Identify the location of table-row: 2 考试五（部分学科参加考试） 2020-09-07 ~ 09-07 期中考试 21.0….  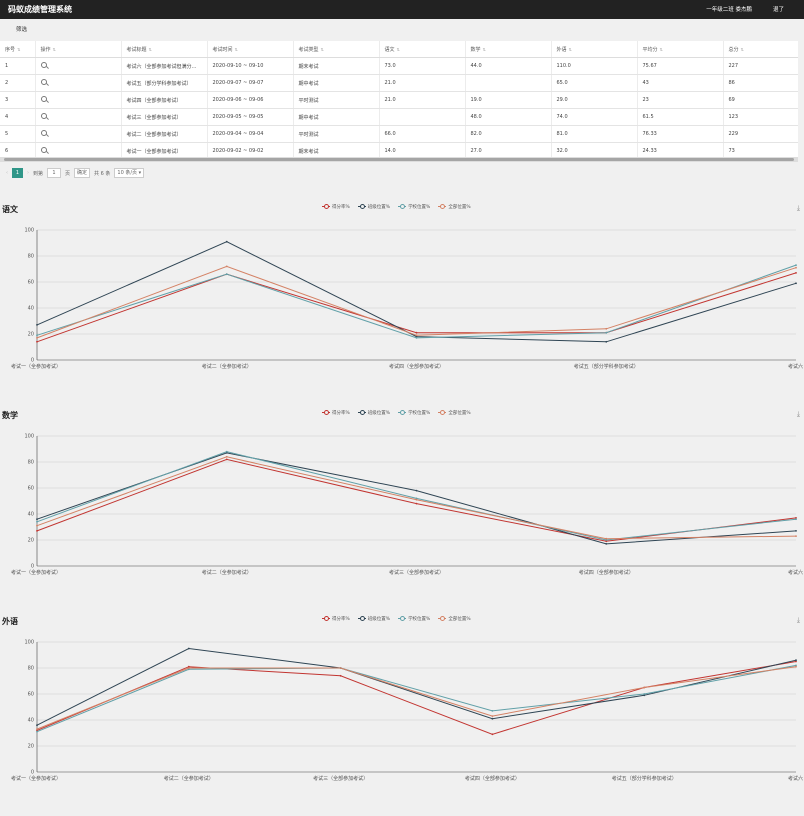
(399, 83).